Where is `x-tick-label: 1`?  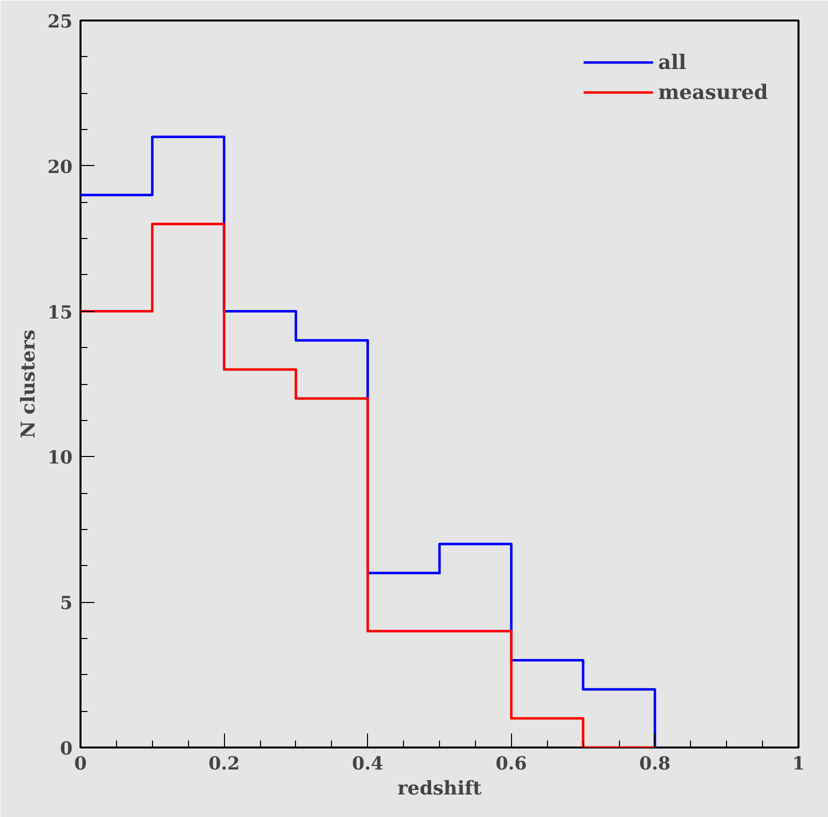 x-tick-label: 1 is located at coordinates (798, 764).